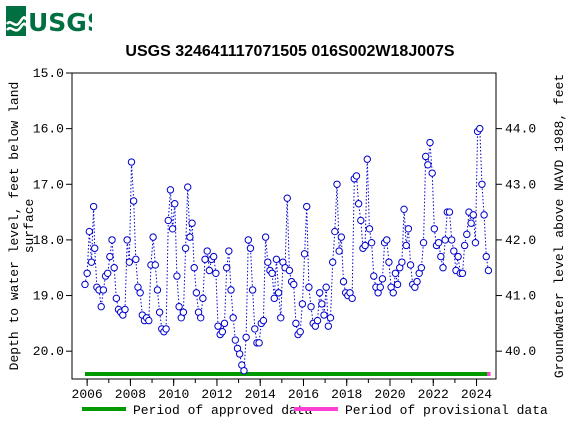  What do you see at coordinates (48, 240) in the screenshot?
I see `left-tick-label: 18.0` at bounding box center [48, 240].